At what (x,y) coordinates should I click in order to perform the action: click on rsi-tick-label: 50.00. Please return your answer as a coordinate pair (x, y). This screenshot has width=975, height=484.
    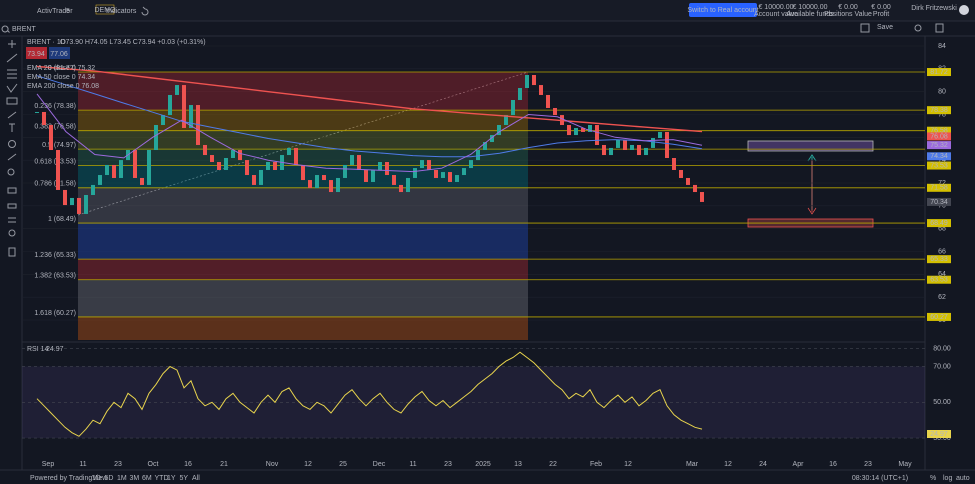
    Looking at the image, I should click on (942, 402).